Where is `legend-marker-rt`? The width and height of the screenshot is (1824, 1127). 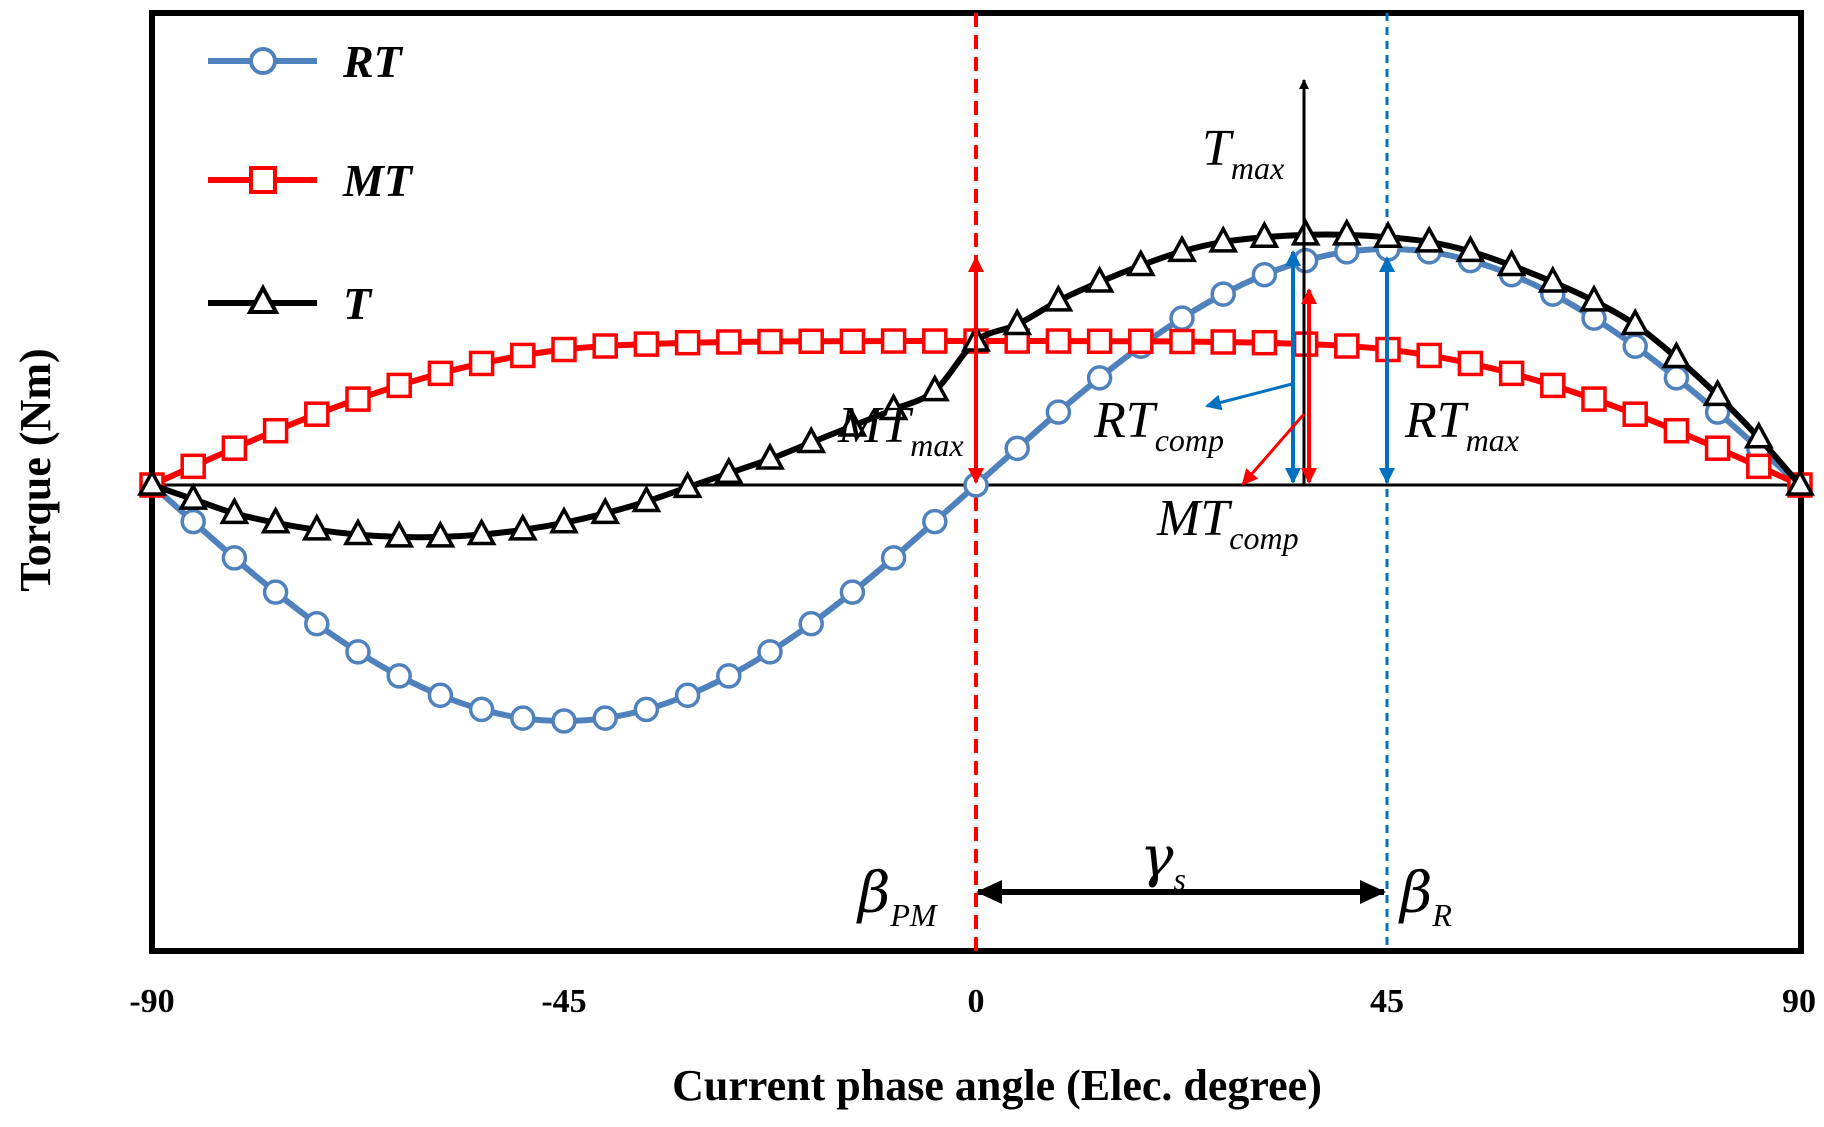 legend-marker-rt is located at coordinates (263, 61).